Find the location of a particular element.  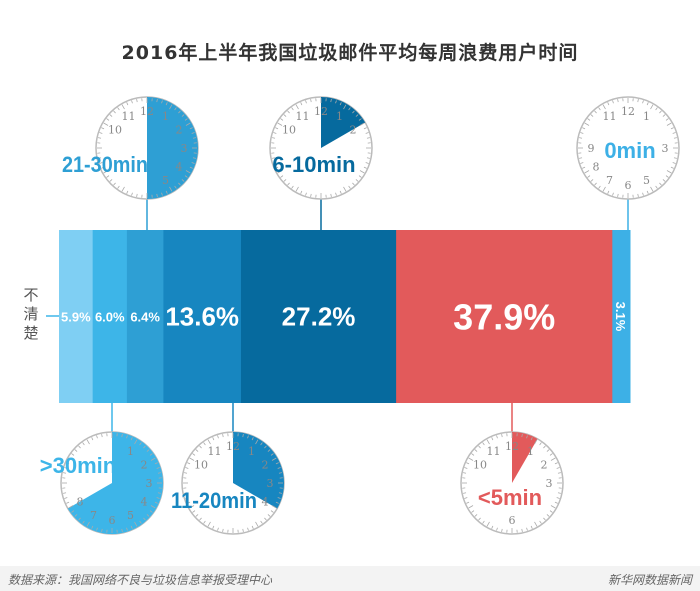

clock-label: <5min is located at coordinates (510, 497).